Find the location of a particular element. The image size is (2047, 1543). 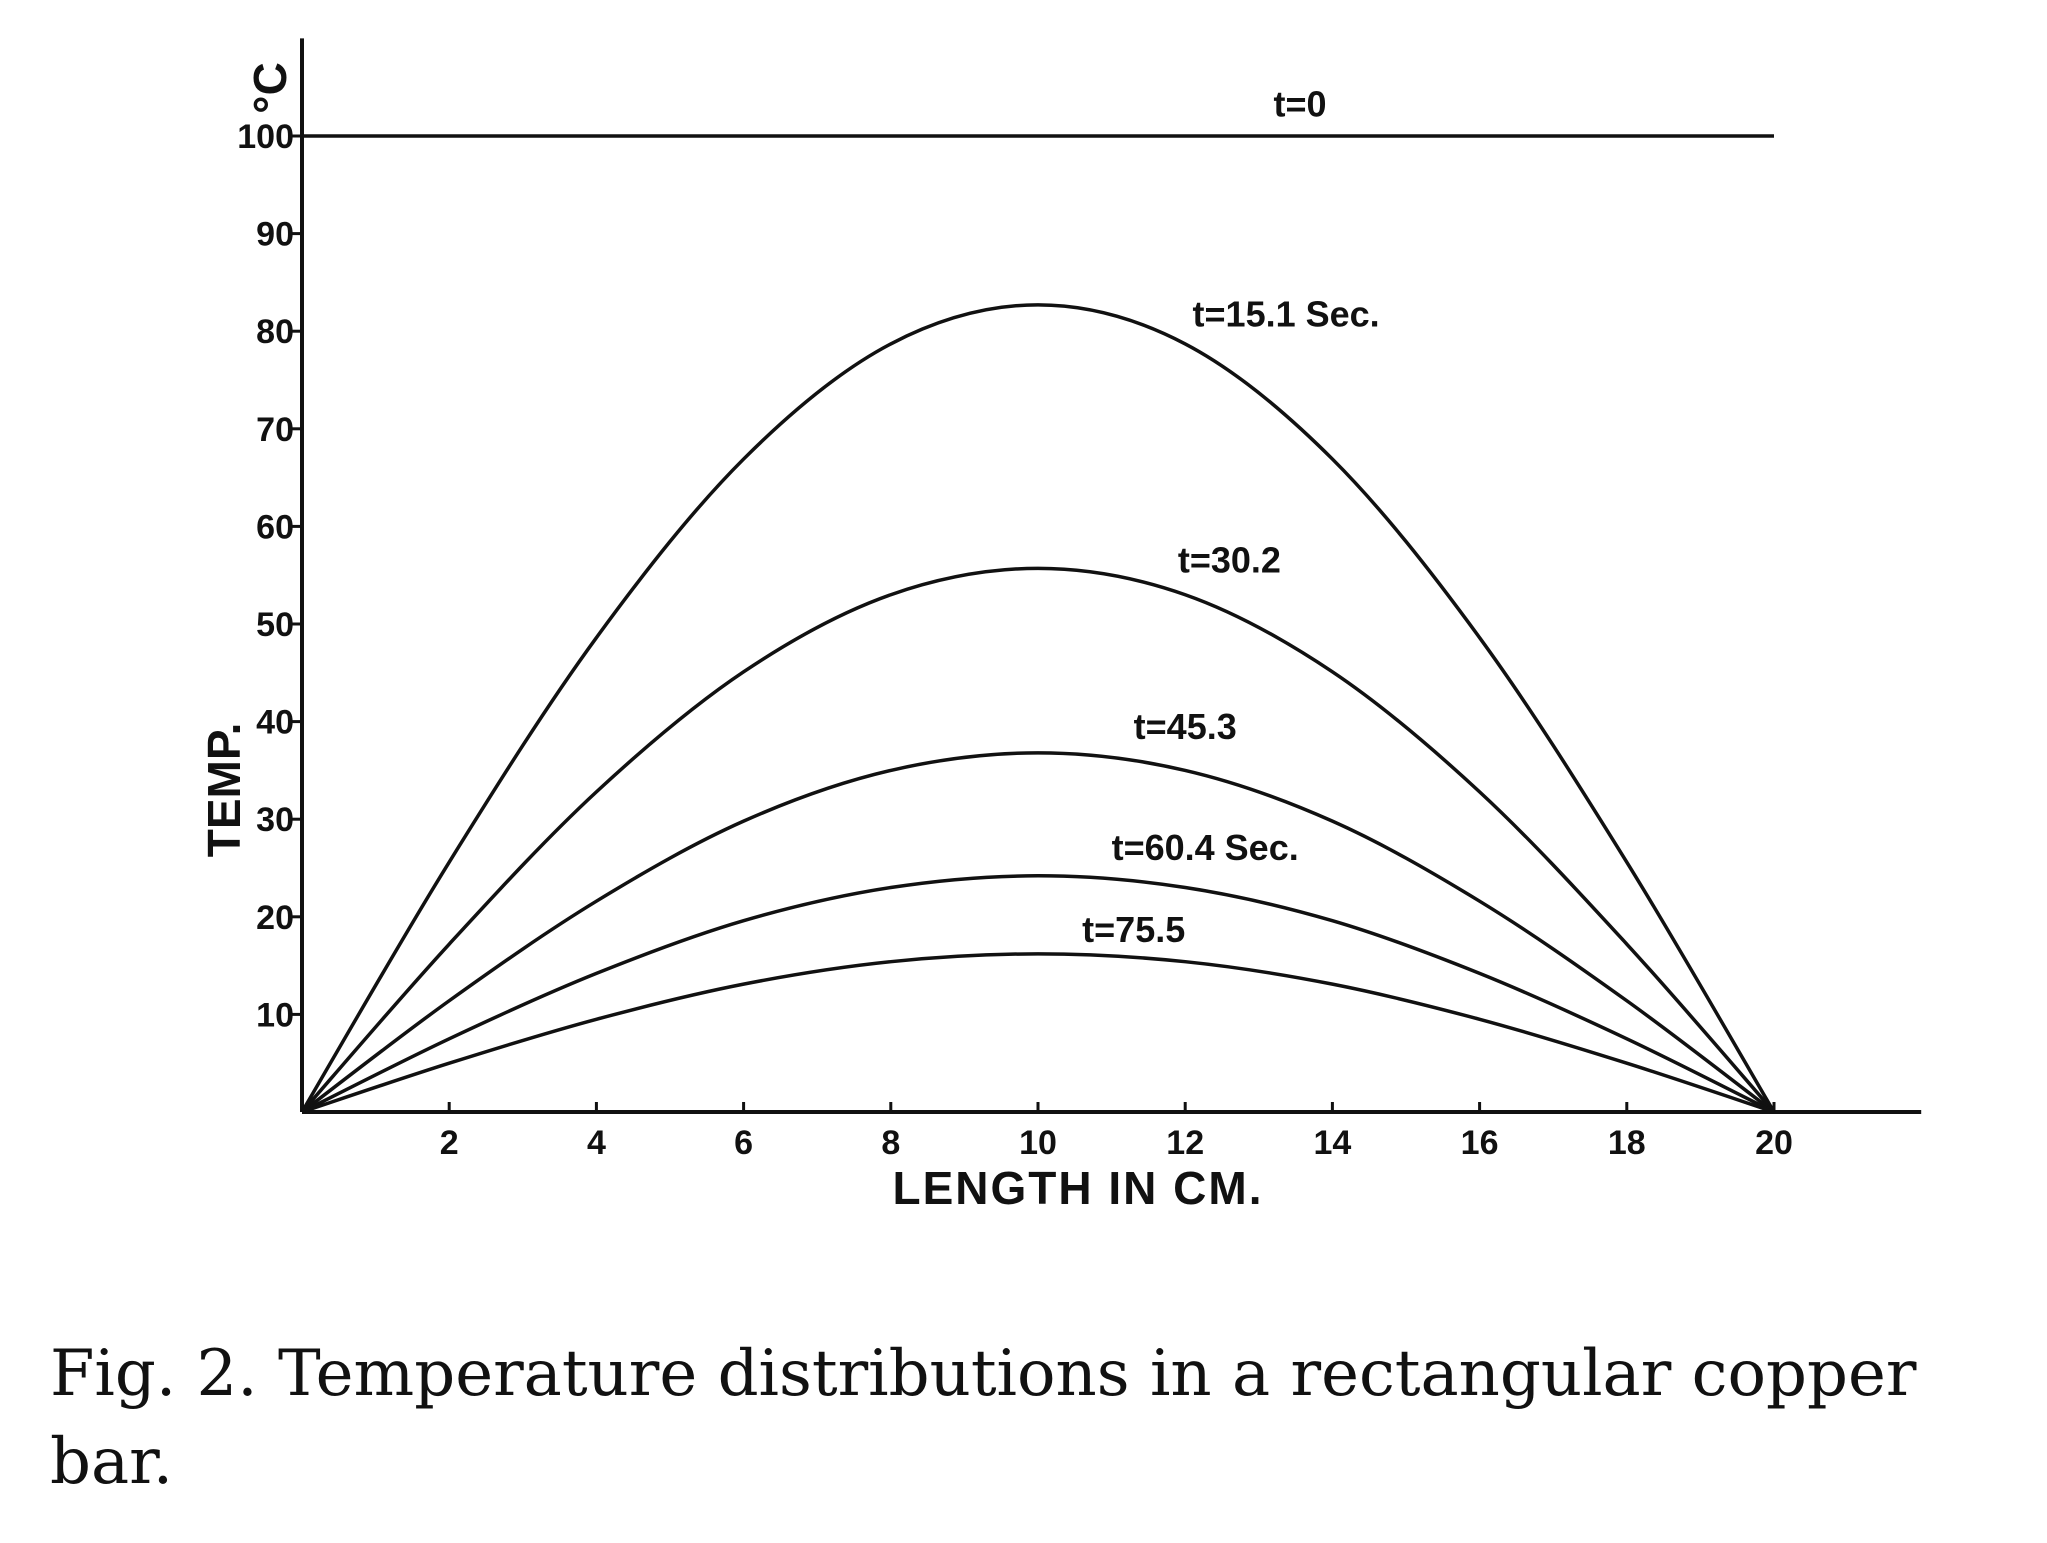

y-tick-label-100: 100 is located at coordinates (265, 137).